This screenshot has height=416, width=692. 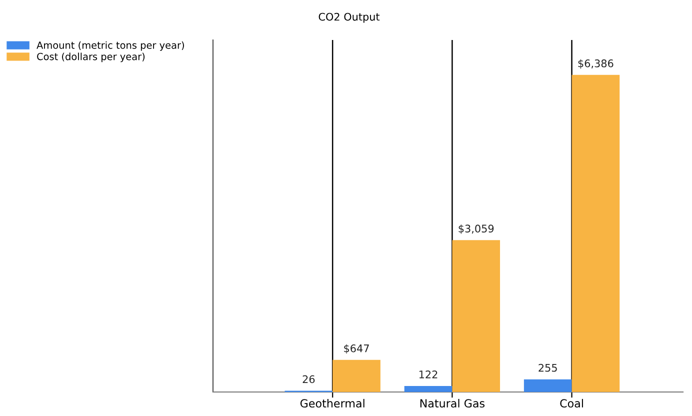 I want to click on x-tick-label: Geothermal, so click(x=332, y=403).